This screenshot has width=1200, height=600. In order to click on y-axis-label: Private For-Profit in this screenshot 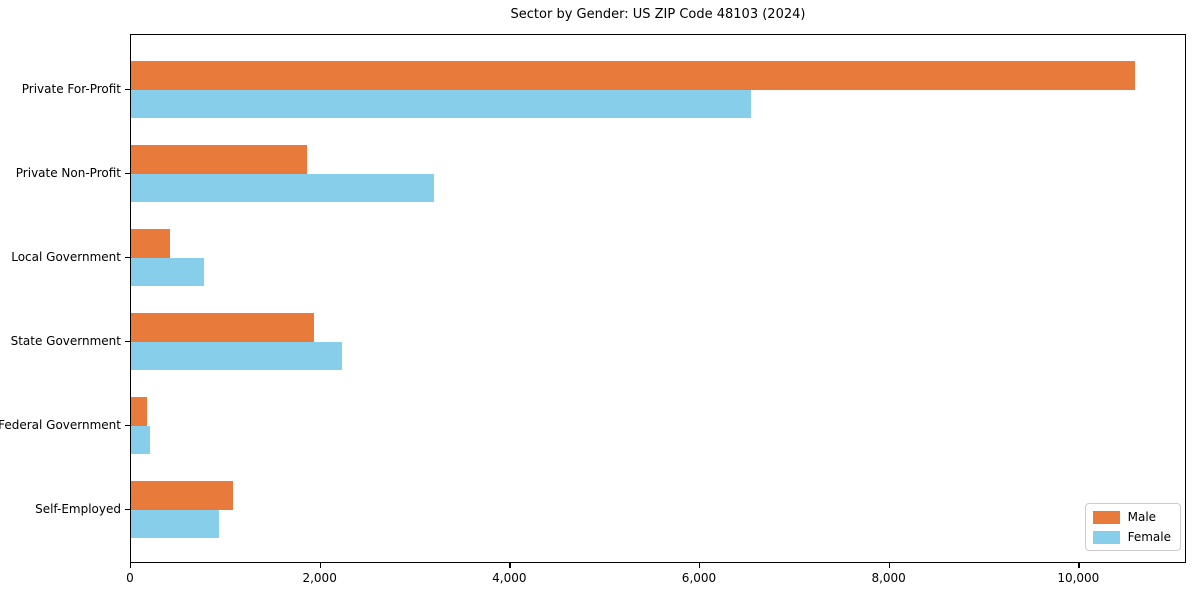, I will do `click(71, 88)`.